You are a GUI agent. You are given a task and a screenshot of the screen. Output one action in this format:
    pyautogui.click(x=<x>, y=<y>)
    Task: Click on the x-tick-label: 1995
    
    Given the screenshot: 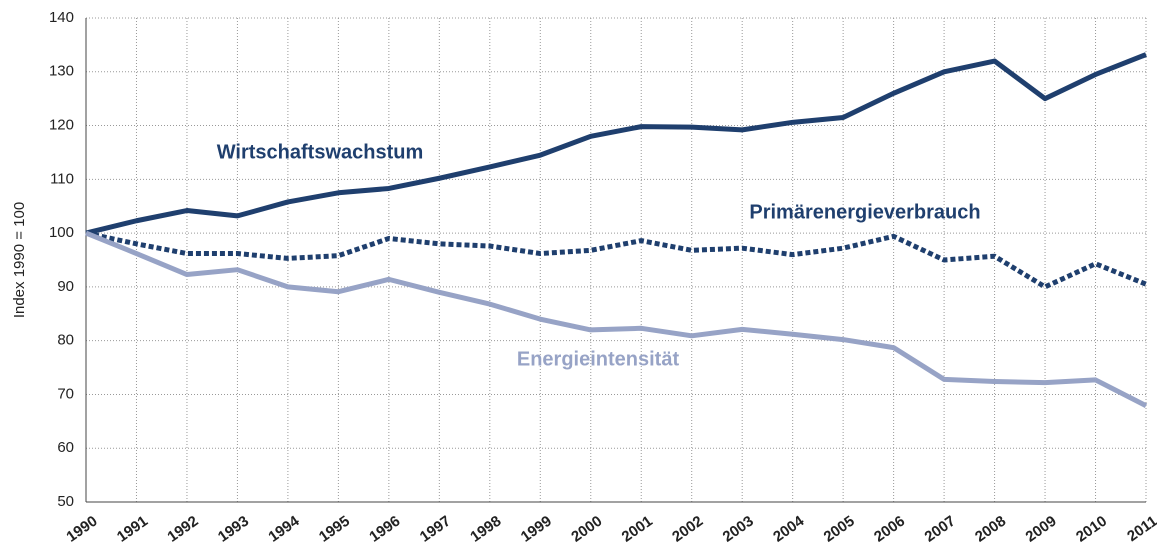 What is the action you would take?
    pyautogui.click(x=334, y=529)
    